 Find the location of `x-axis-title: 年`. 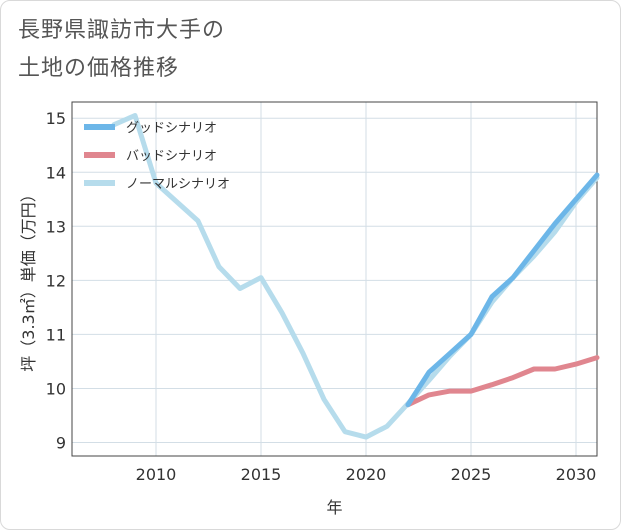

x-axis-title: 年 is located at coordinates (334, 507).